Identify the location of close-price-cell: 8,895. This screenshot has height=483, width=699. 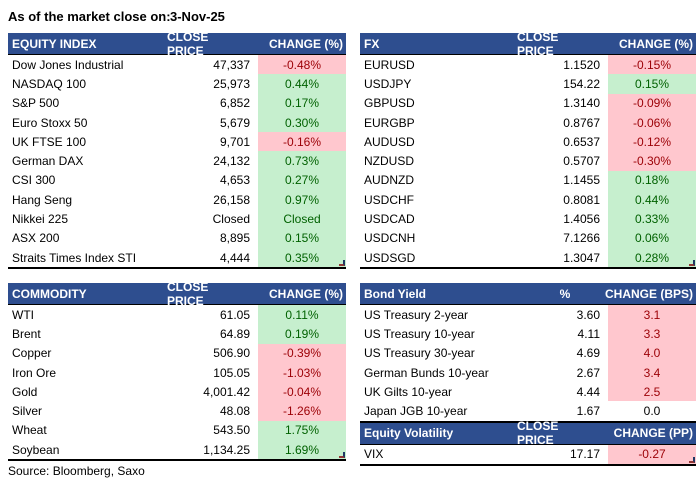
(234, 238).